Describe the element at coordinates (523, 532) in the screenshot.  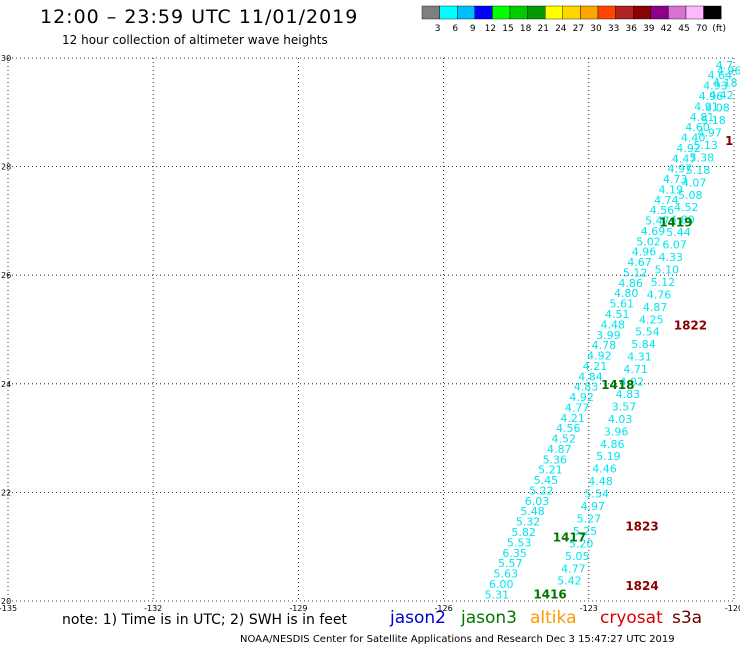
I see `swh-value: 5.82` at that location.